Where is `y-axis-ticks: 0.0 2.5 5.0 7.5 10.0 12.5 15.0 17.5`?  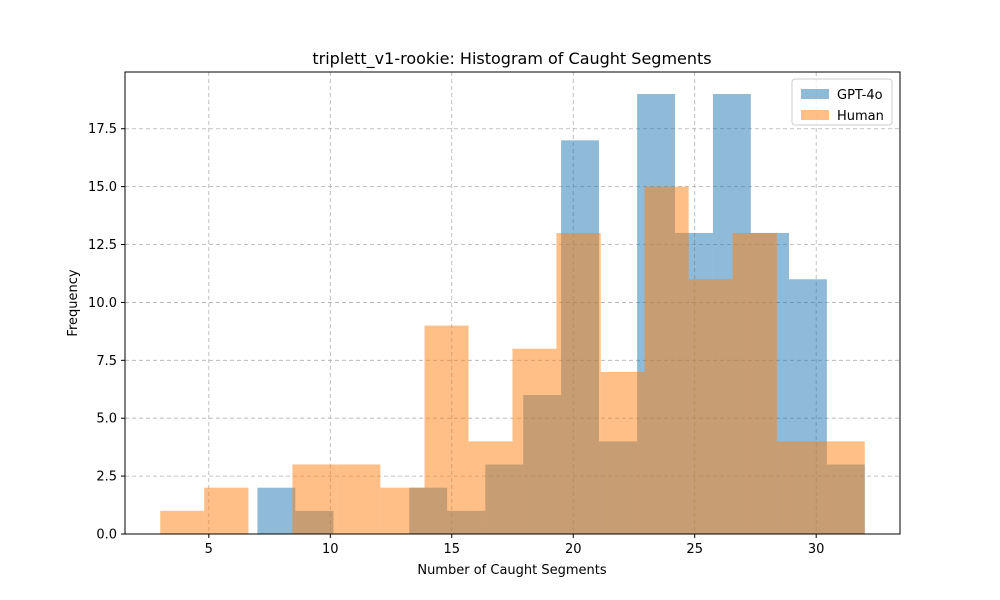 y-axis-ticks: 0.0 2.5 5.0 7.5 10.0 12.5 15.0 17.5 is located at coordinates (106, 332).